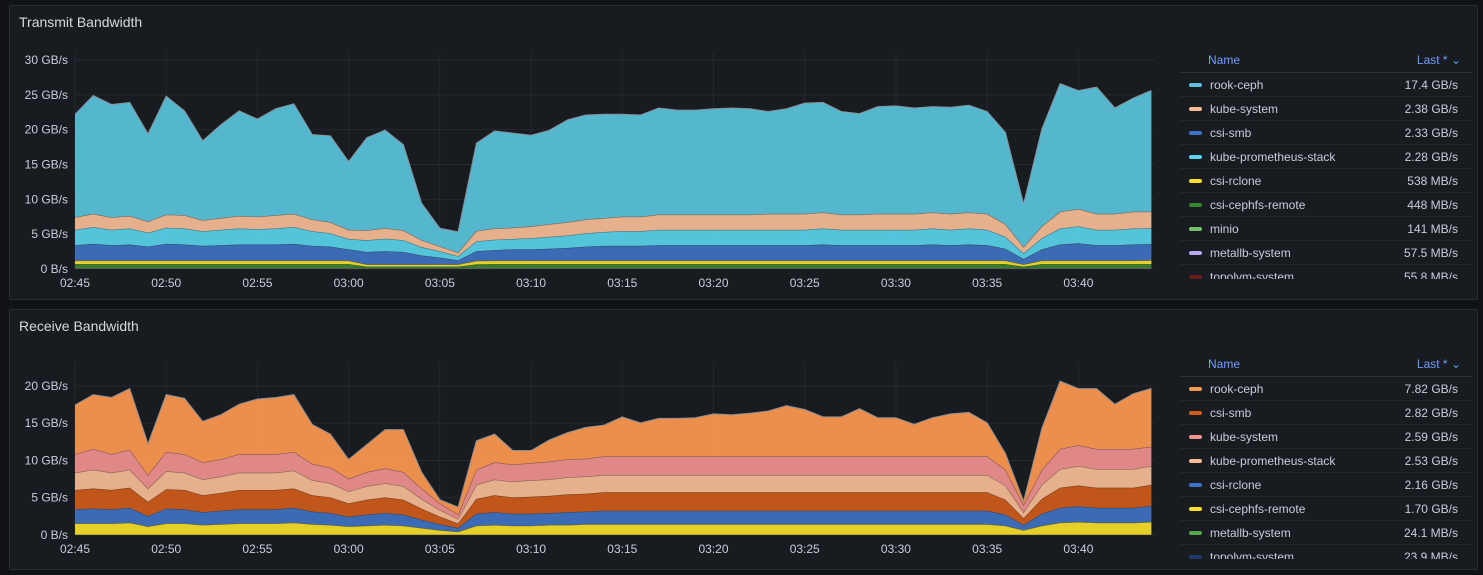 Image resolution: width=1483 pixels, height=575 pixels. I want to click on x-tick-label: 03:40, so click(1078, 549).